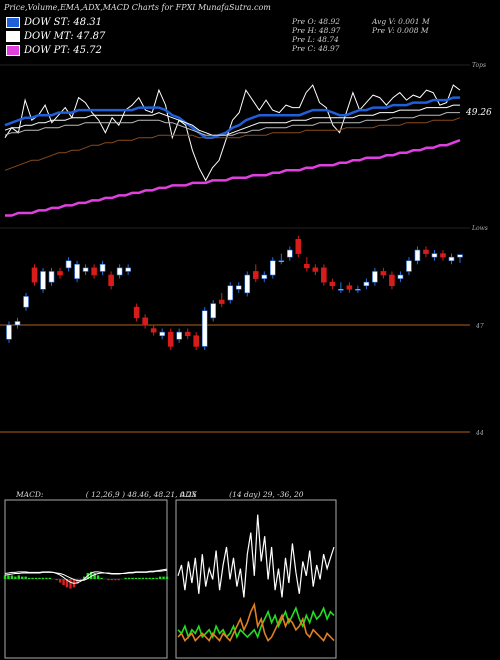 This screenshot has height=660, width=500. I want to click on ohlc-volume: Pre V: 0.008 M, so click(400, 30).